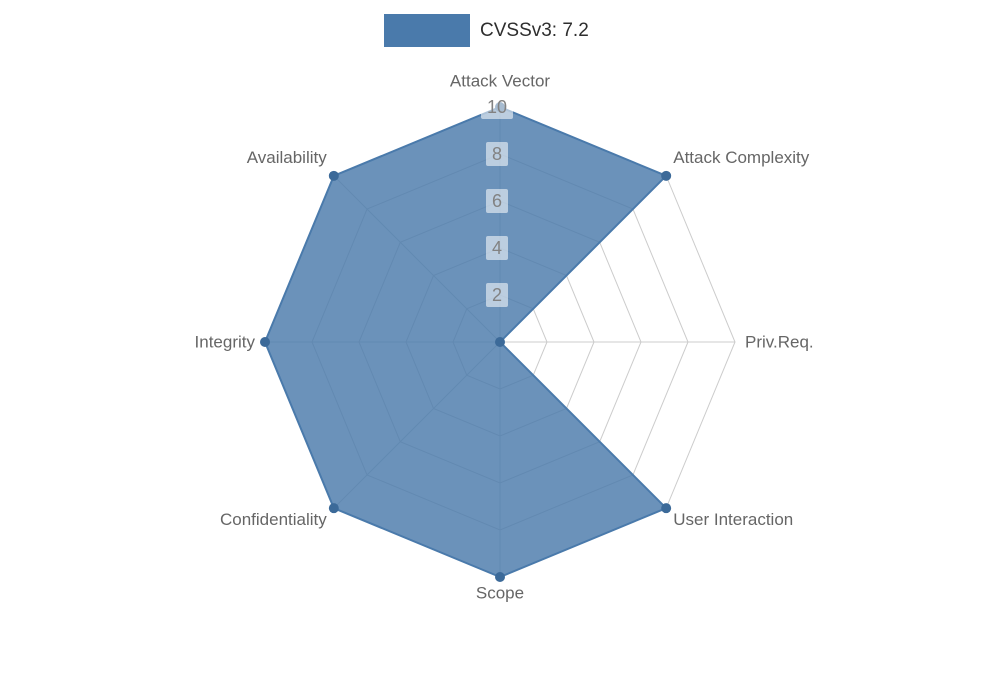 This screenshot has width=1000, height=700. What do you see at coordinates (427, 30) in the screenshot?
I see `legend-swatch` at bounding box center [427, 30].